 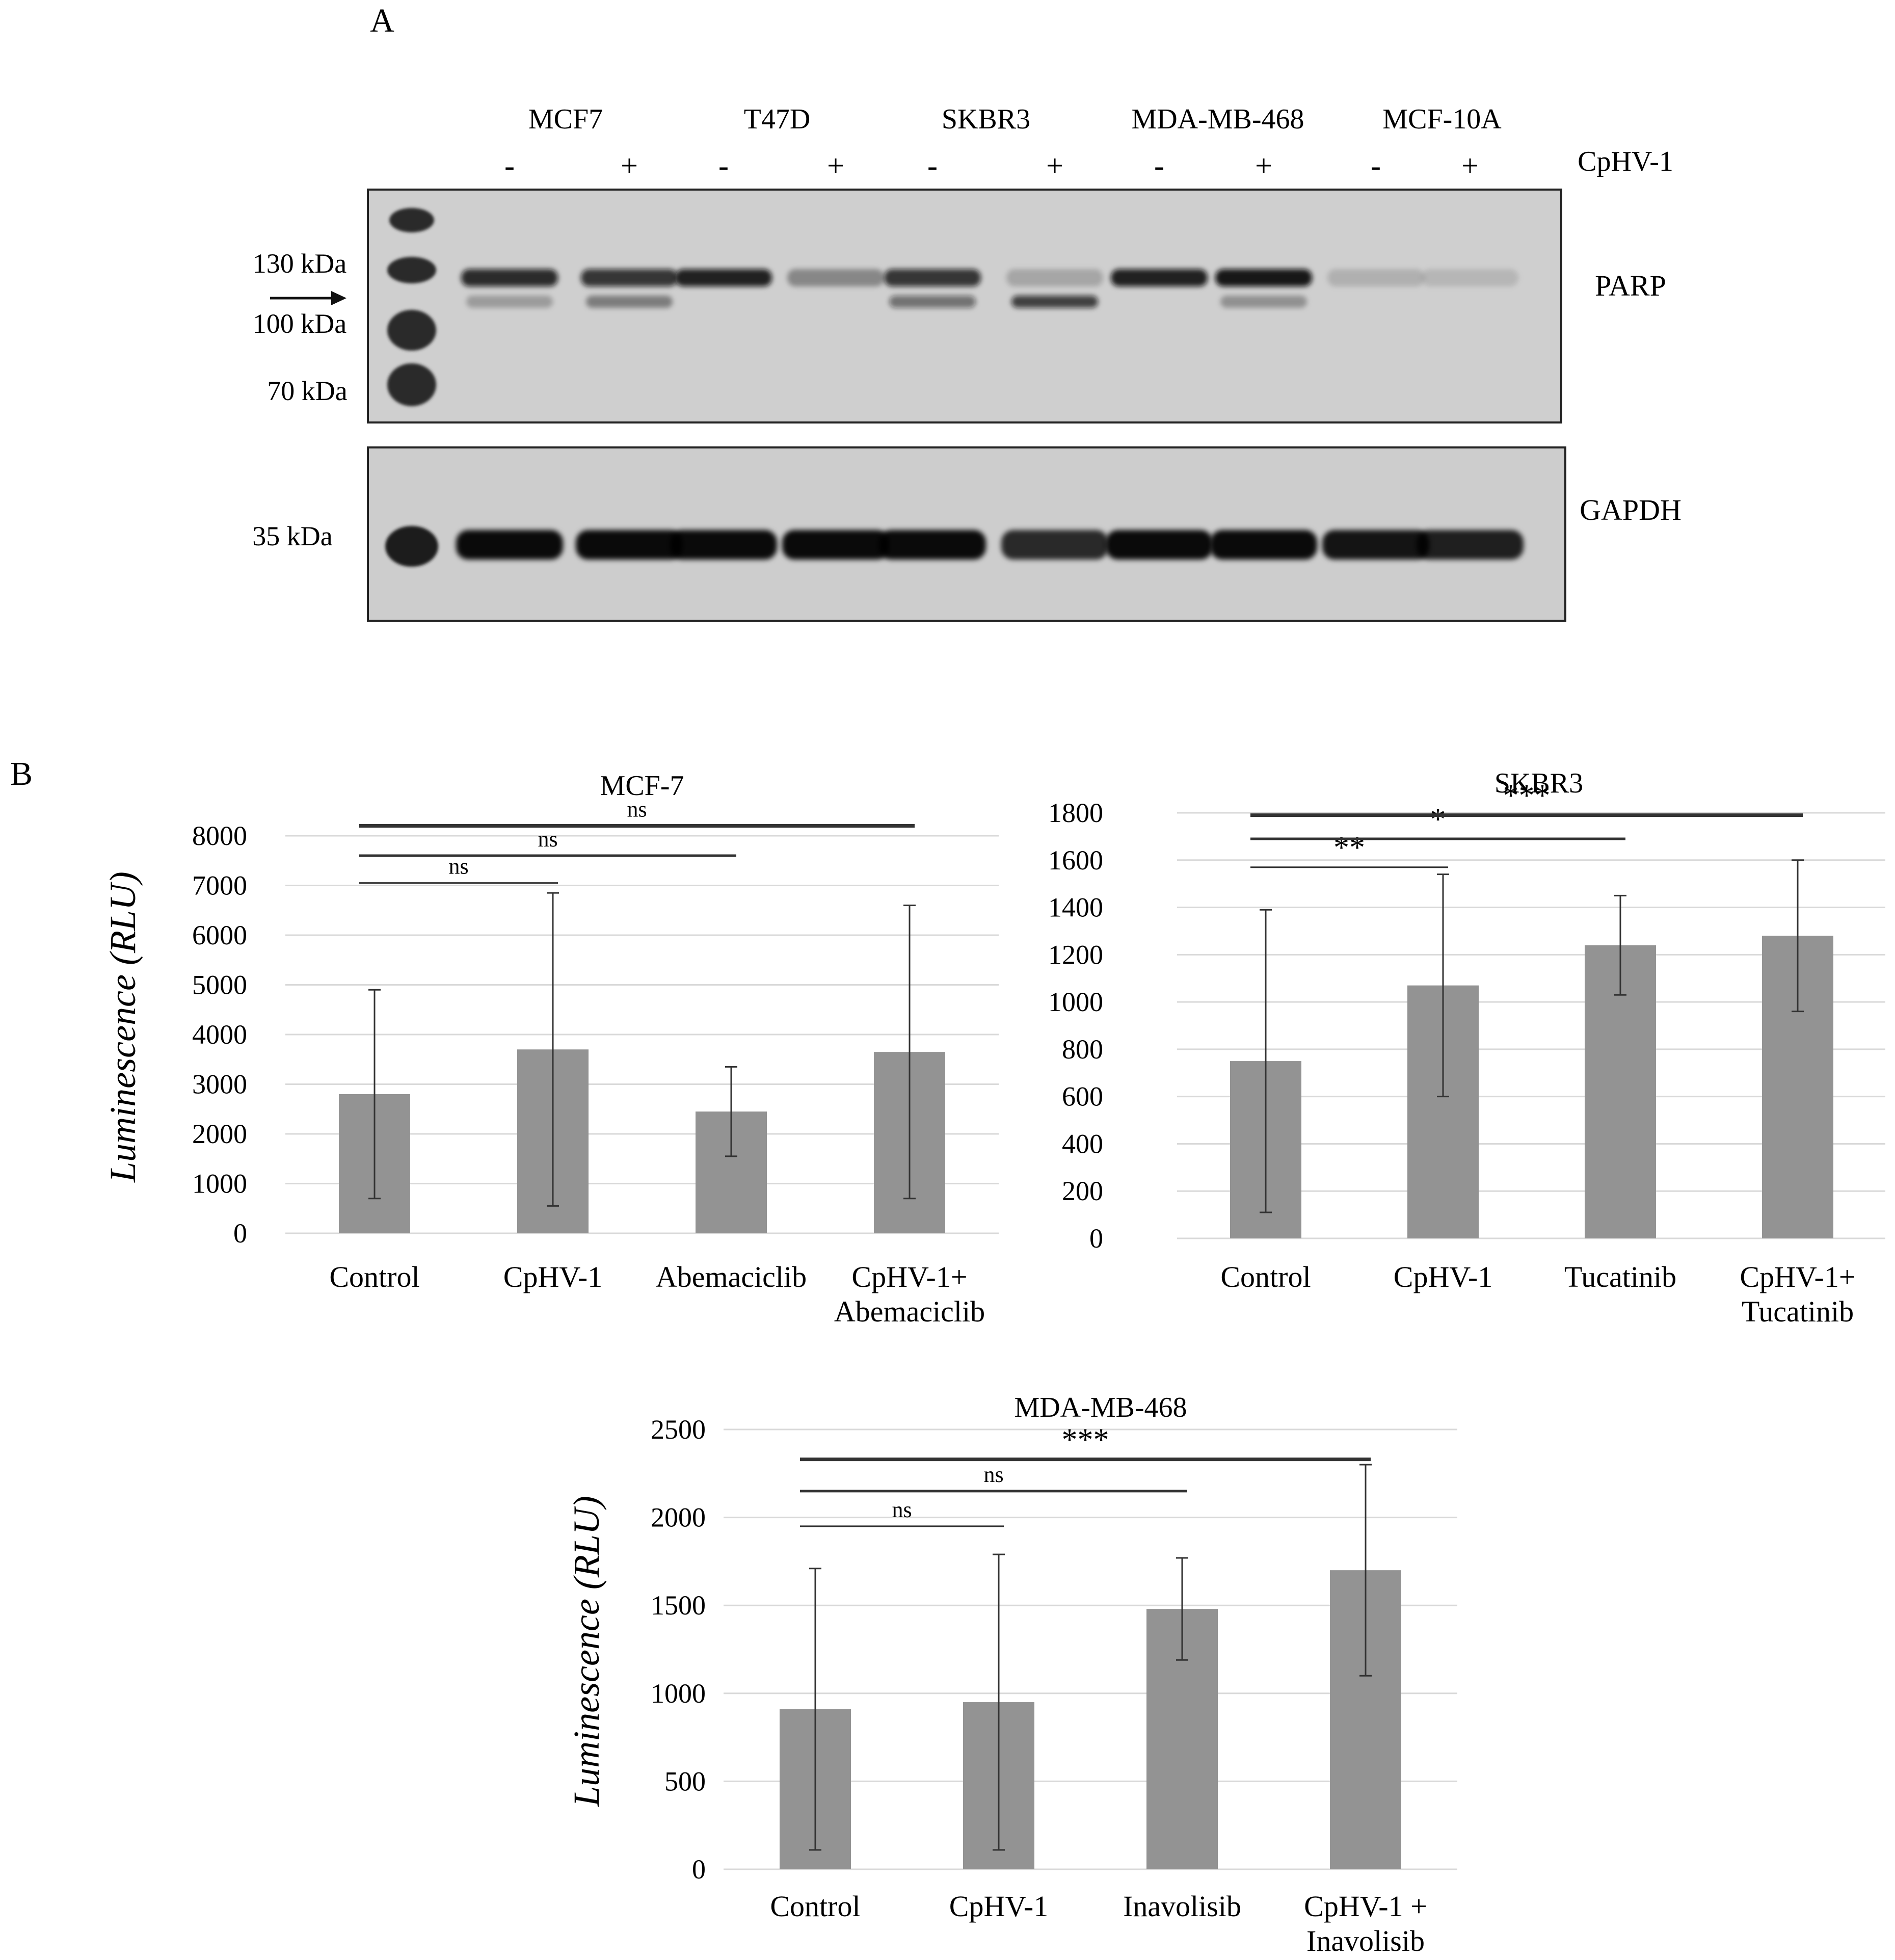 What do you see at coordinates (1349, 848) in the screenshot?
I see `significance-label: **` at bounding box center [1349, 848].